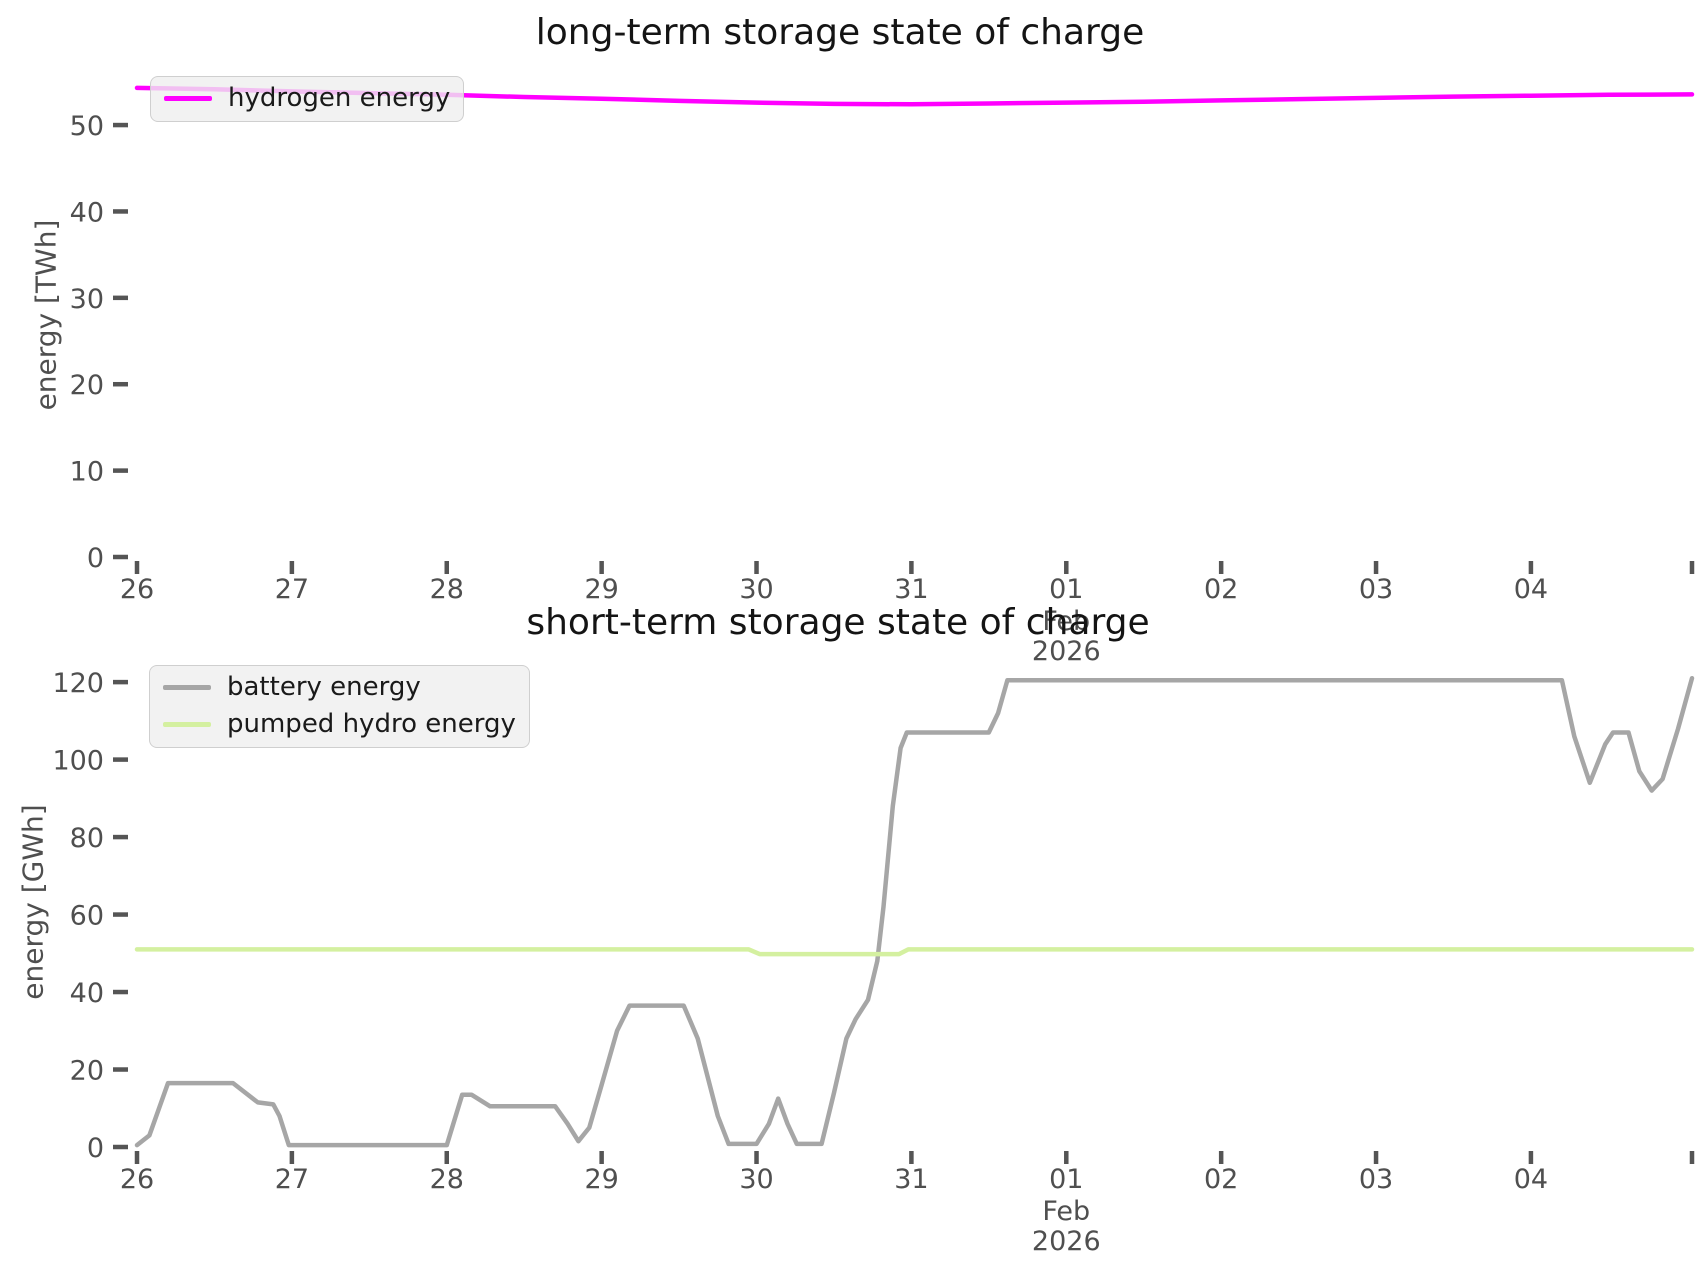 This screenshot has height=1277, width=1706. I want to click on y-tick-label: 50, so click(87, 126).